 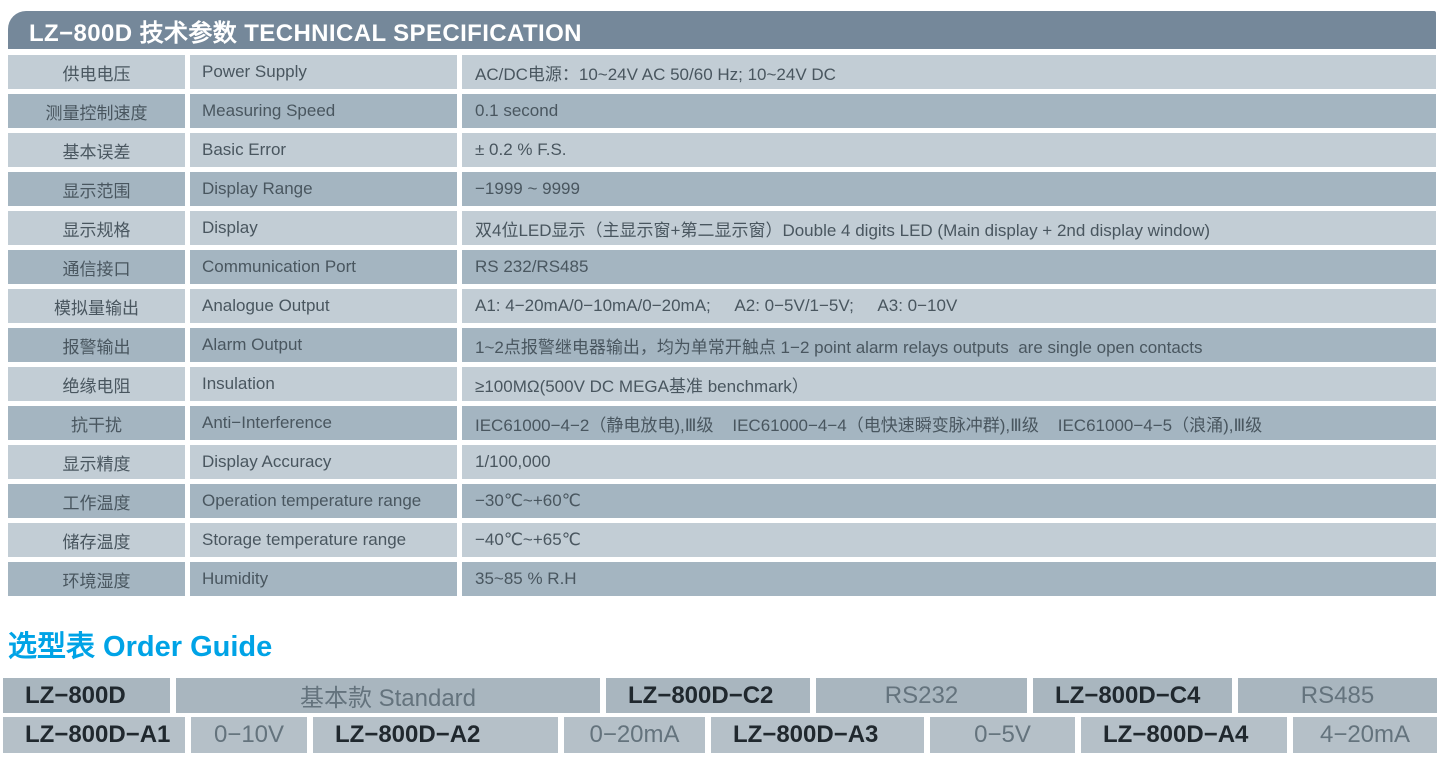 I want to click on spec-value: 1/100,000, so click(x=949, y=462).